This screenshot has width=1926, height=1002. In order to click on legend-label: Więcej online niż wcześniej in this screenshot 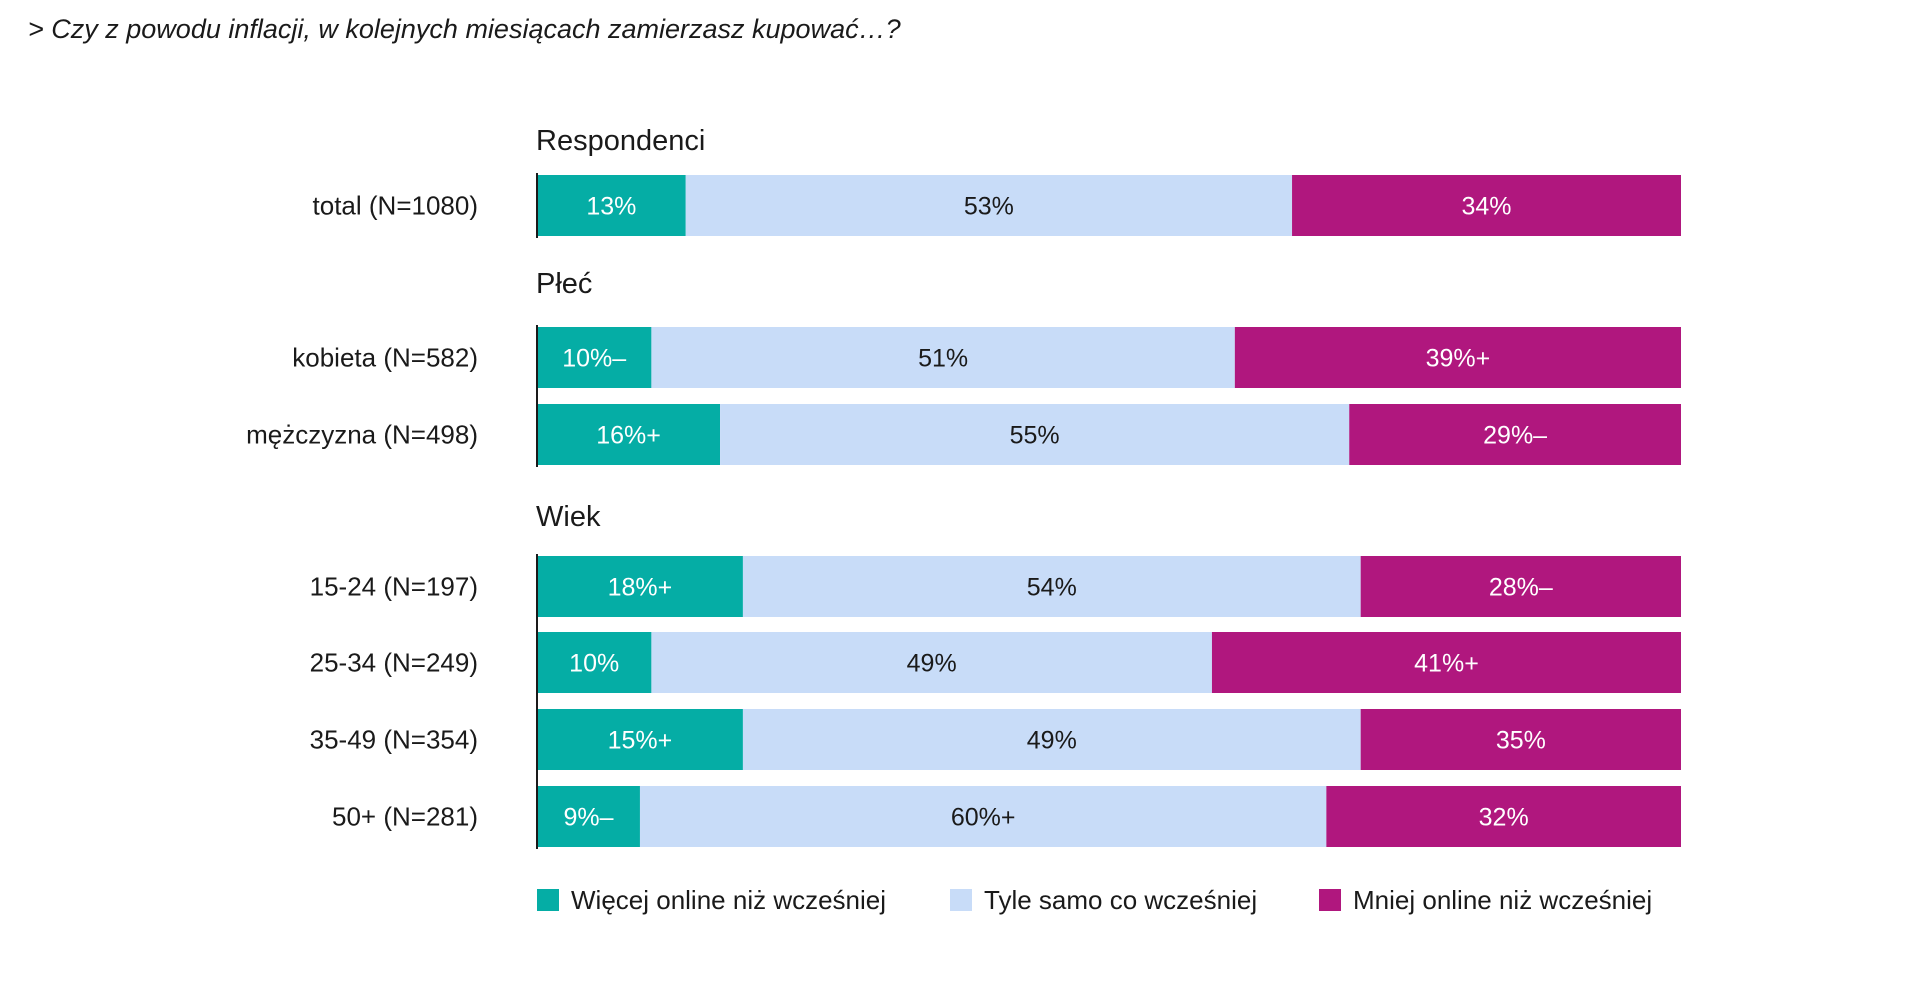, I will do `click(728, 900)`.